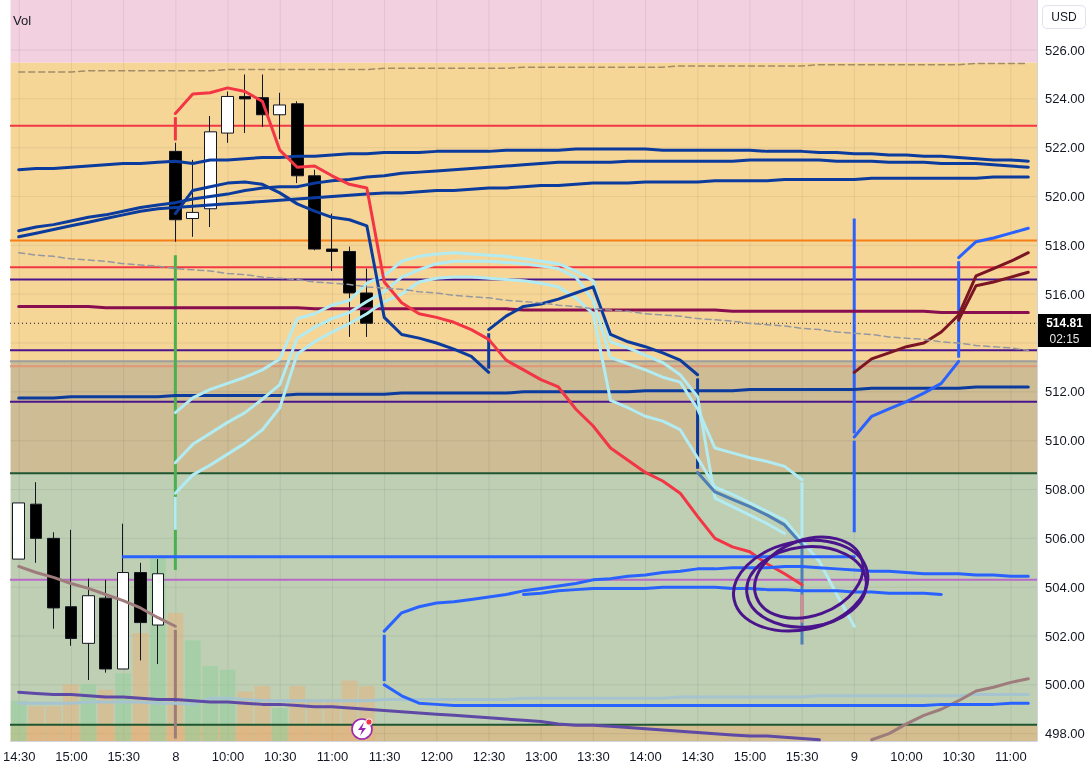 This screenshot has width=1091, height=769. I want to click on x-tick-label: 14:00, so click(645, 756).